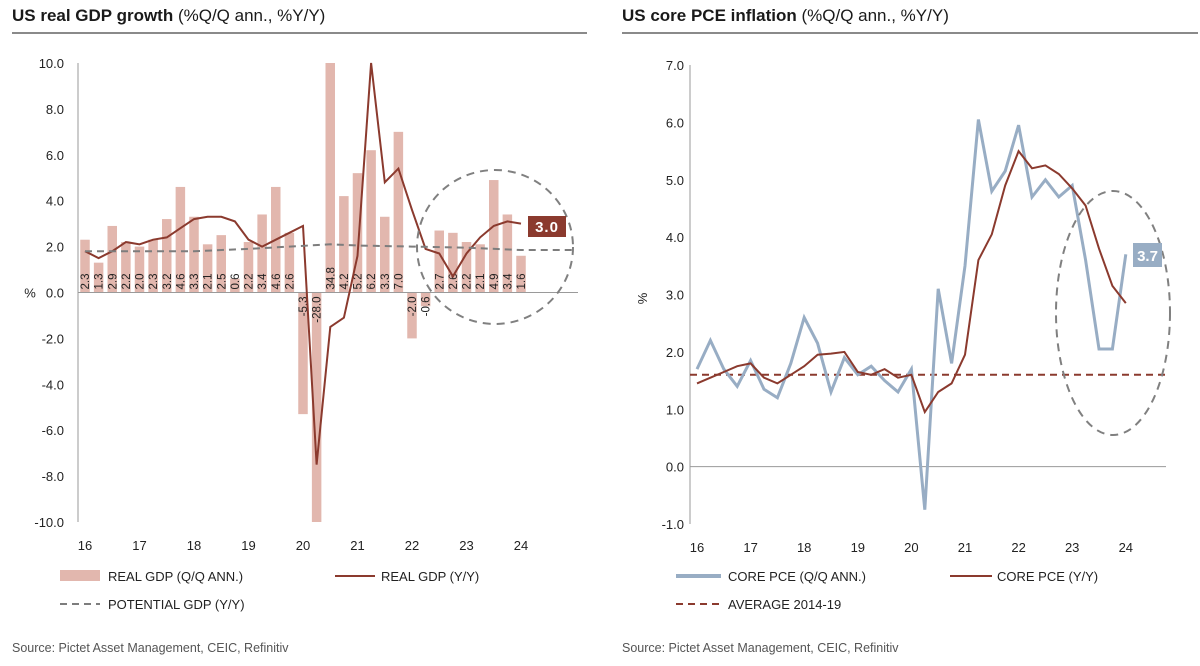 This screenshot has height=666, width=1200. What do you see at coordinates (100, 282) in the screenshot?
I see `gdp-bar-data-label: 1.3` at bounding box center [100, 282].